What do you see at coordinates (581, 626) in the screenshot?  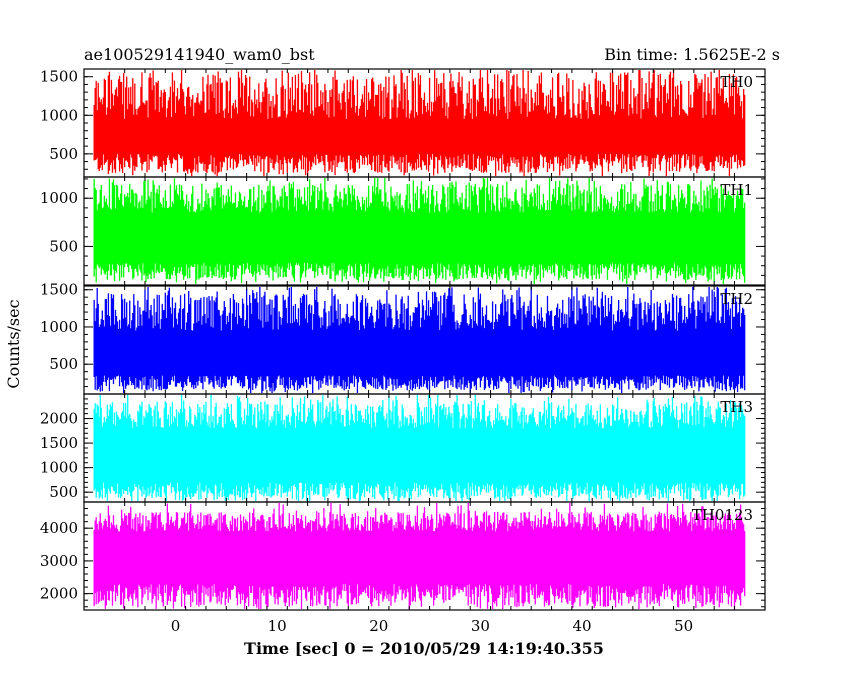 I see `x-tick-label: 40` at bounding box center [581, 626].